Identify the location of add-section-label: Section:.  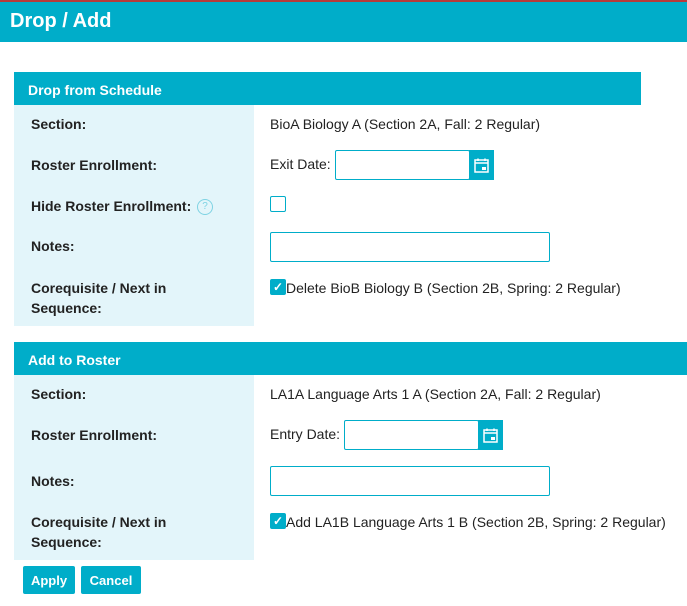
(59, 394).